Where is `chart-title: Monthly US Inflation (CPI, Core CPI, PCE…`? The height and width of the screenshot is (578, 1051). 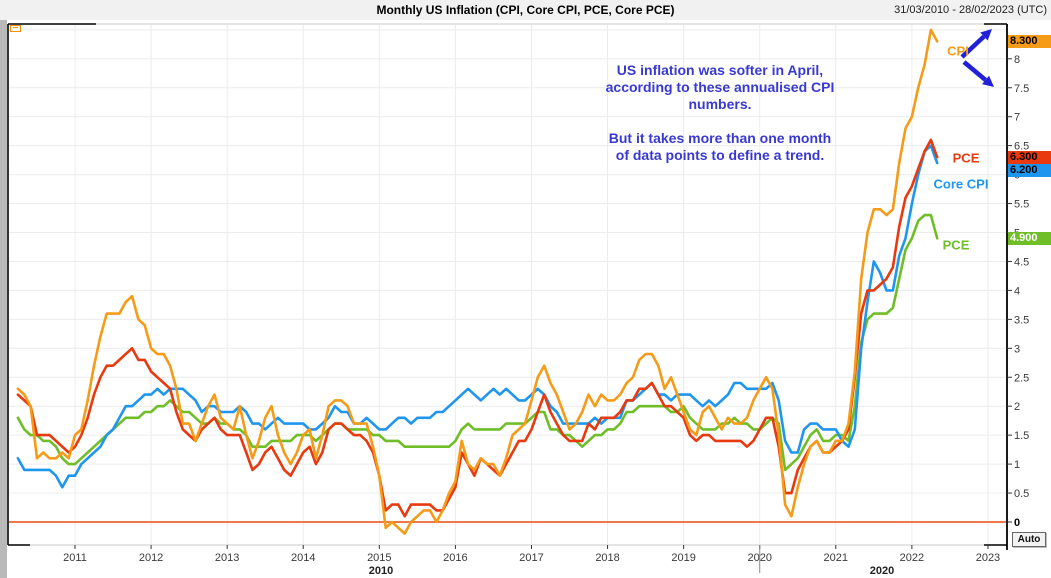
chart-title: Monthly US Inflation (CPI, Core CPI, PCE… is located at coordinates (525, 10).